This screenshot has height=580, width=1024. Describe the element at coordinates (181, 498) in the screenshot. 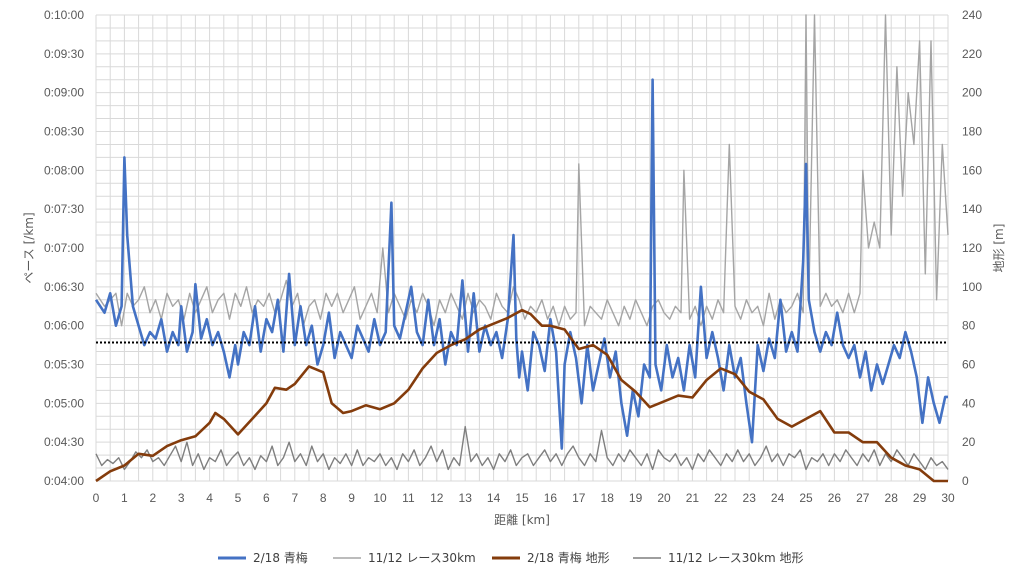

I see `x-tick-label: 3` at that location.